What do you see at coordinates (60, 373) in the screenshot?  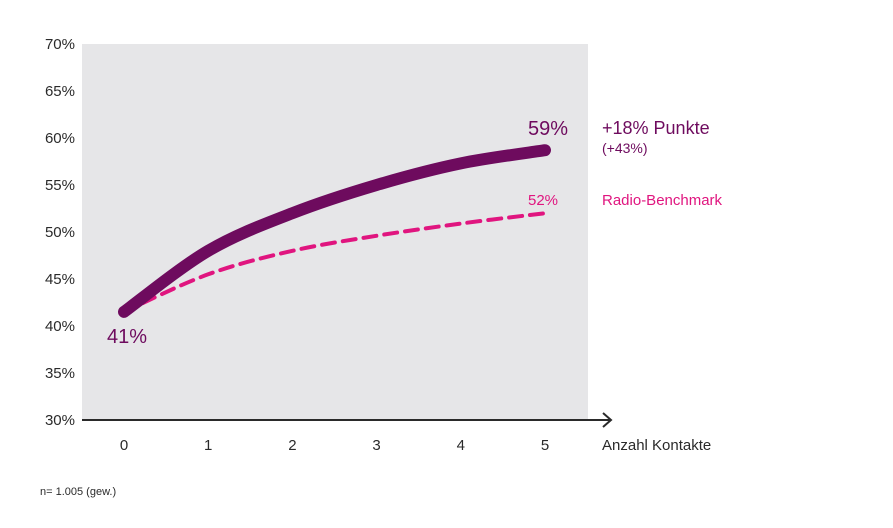 I see `y-tick-label: 35%` at bounding box center [60, 373].